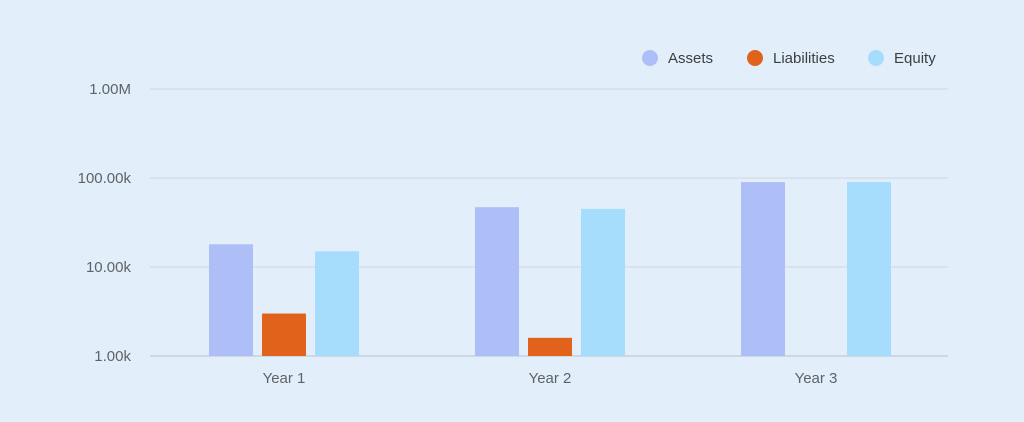  What do you see at coordinates (105, 223) in the screenshot?
I see `y-axis-ticks: 1.00M 100.00k 10.00k 1.00k` at bounding box center [105, 223].